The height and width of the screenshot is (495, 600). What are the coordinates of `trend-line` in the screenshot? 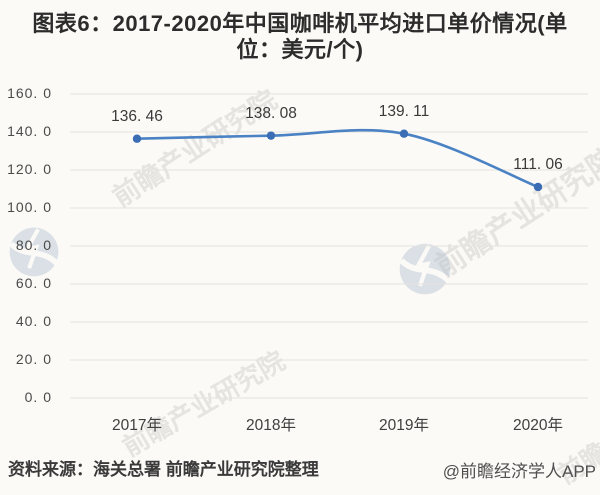 It's located at (337, 158).